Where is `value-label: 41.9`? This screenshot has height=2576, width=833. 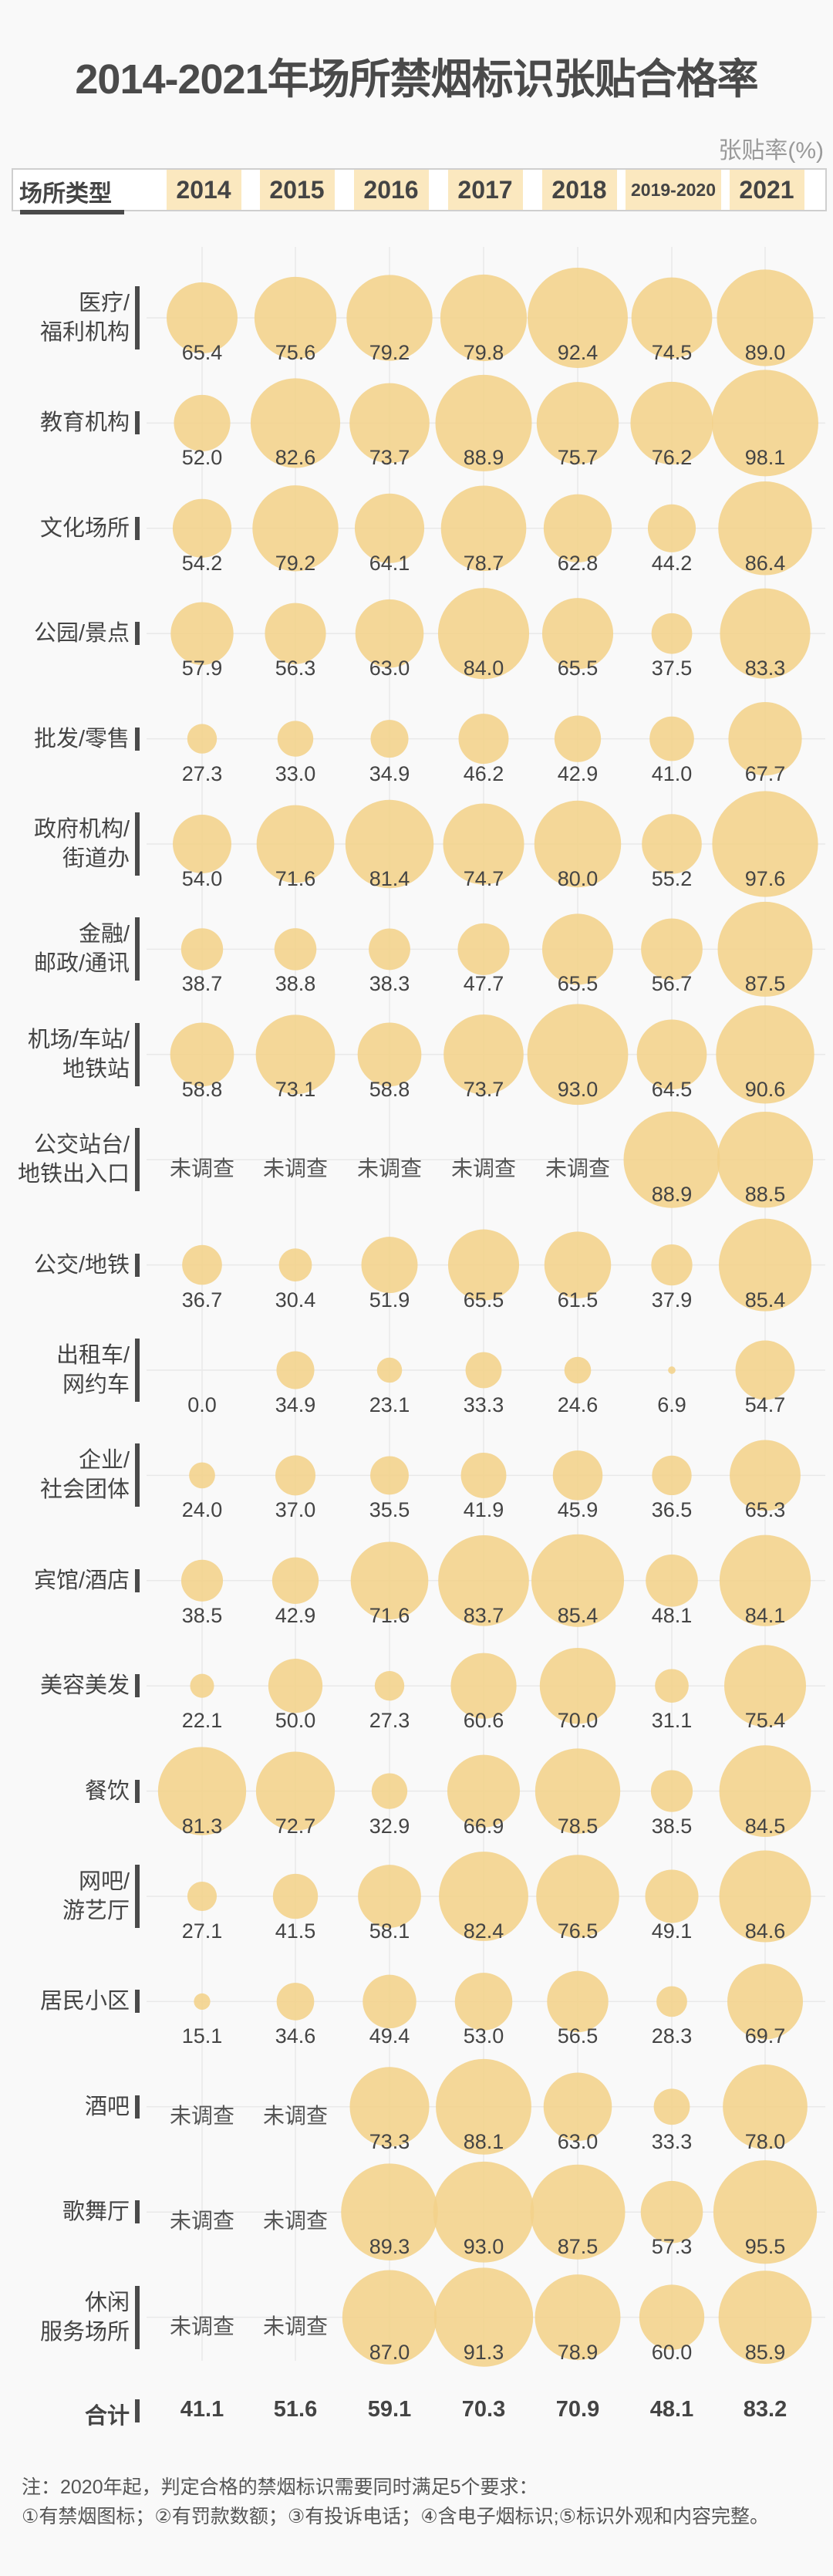
value-label: 41.9 is located at coordinates (483, 1510).